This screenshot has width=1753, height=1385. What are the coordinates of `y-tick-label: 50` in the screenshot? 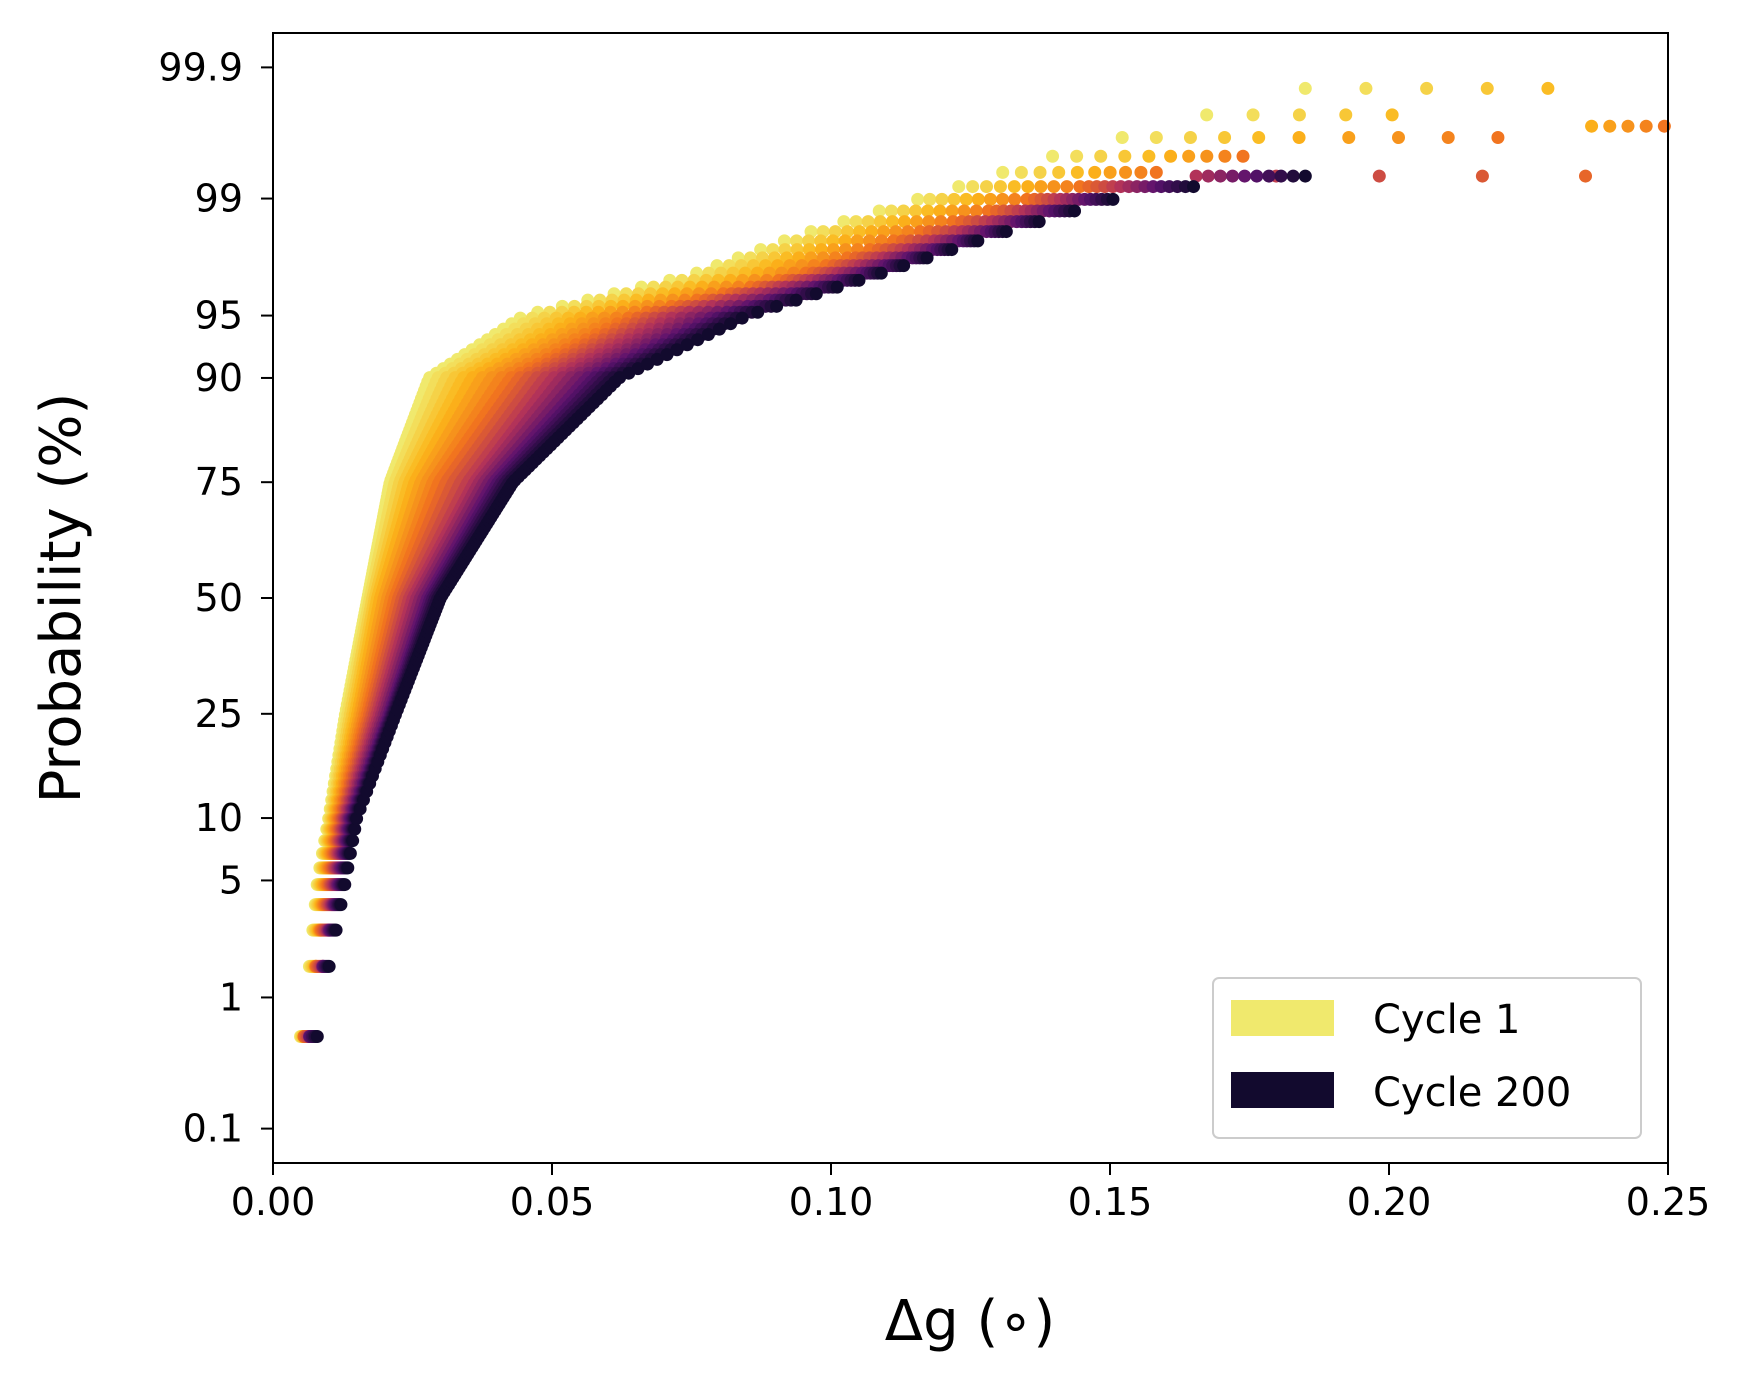 It's located at (219, 598).